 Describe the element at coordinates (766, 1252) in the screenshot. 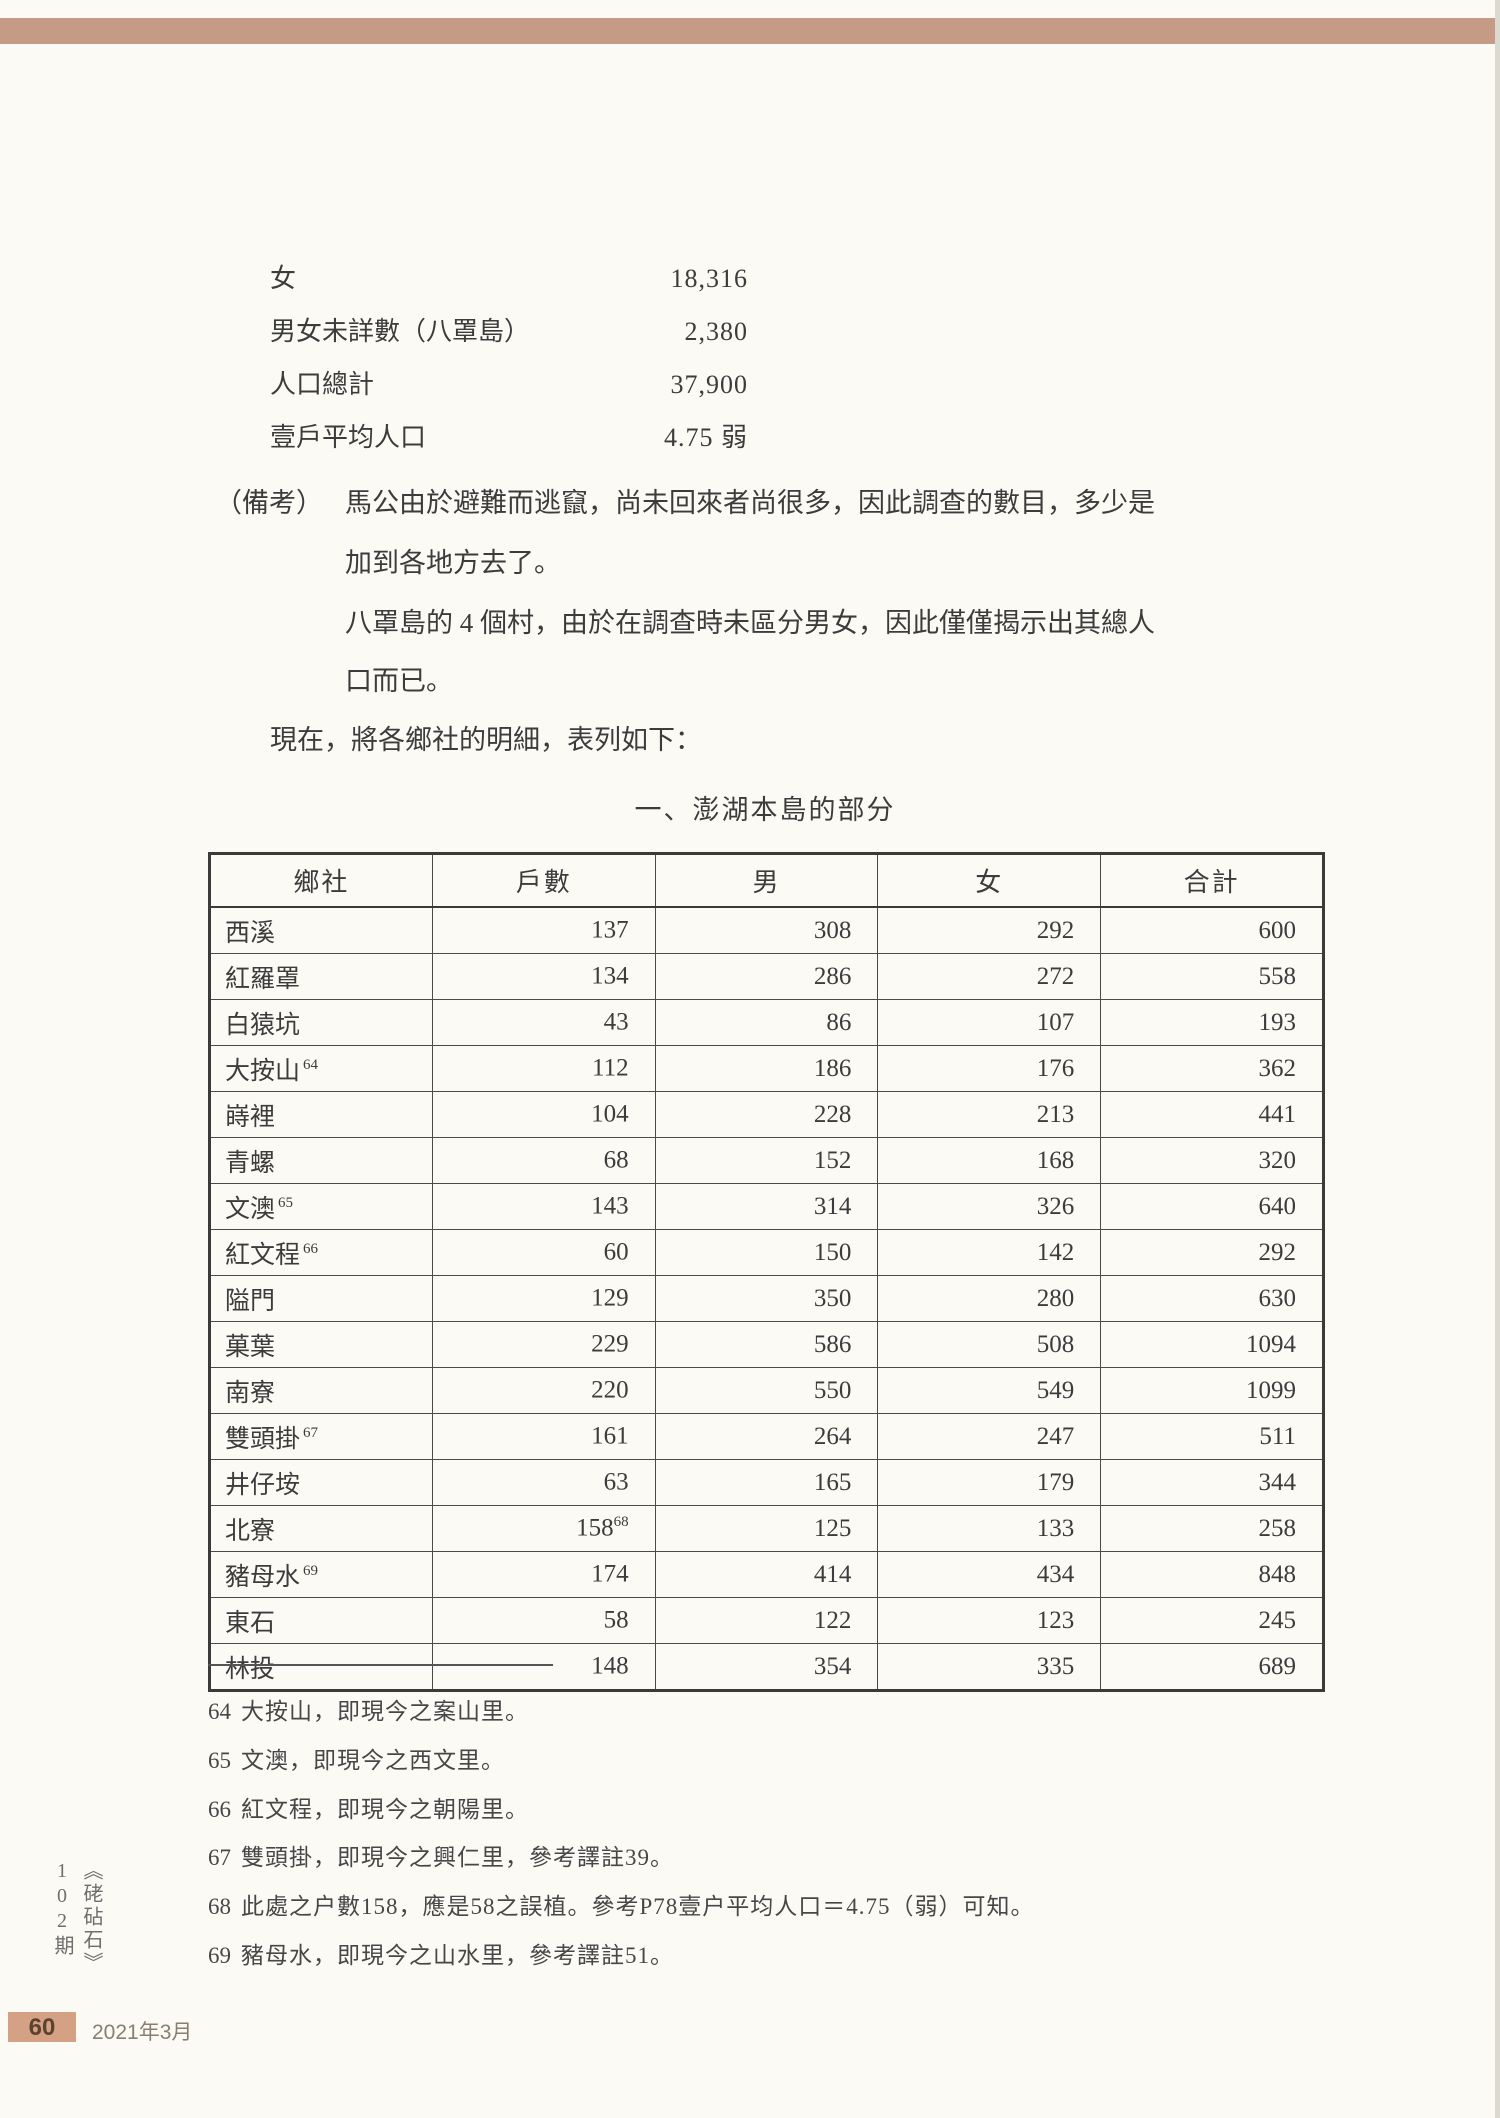

I see `male-cell: 150` at that location.